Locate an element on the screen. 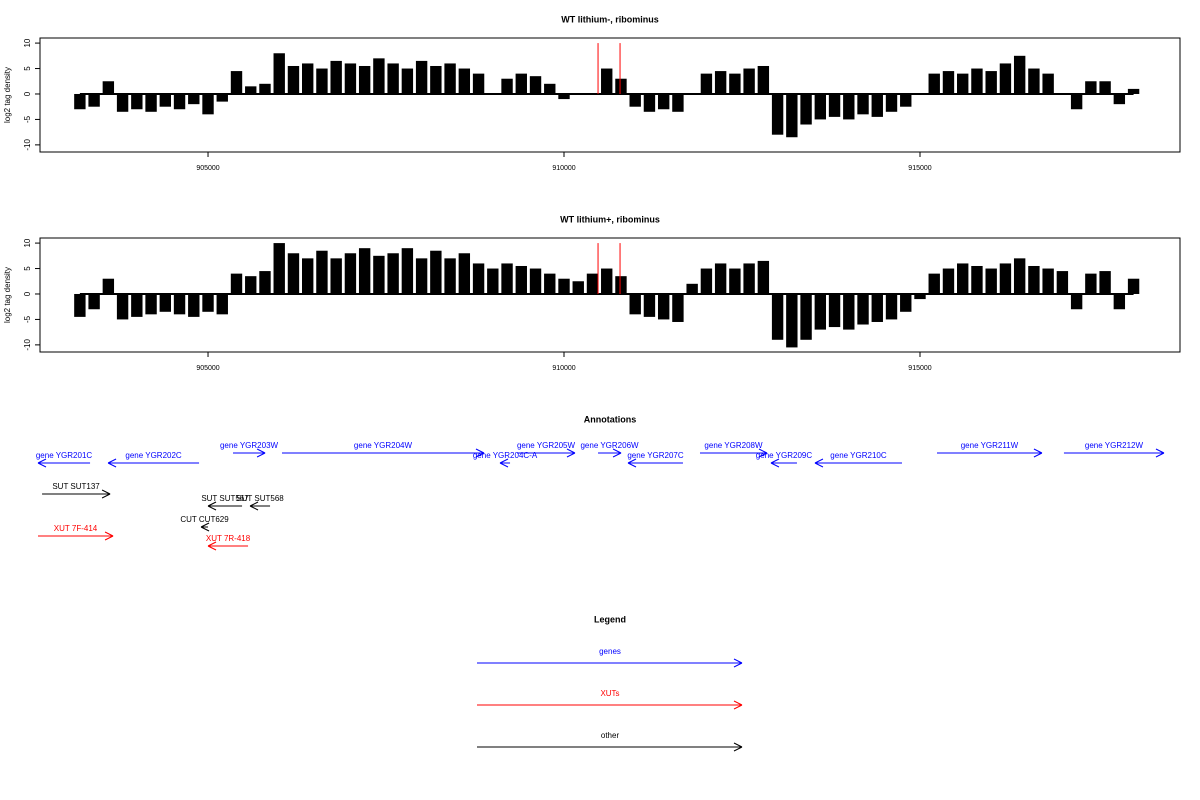 The width and height of the screenshot is (1200, 800). y-tick-label: -5 is located at coordinates (27, 119).